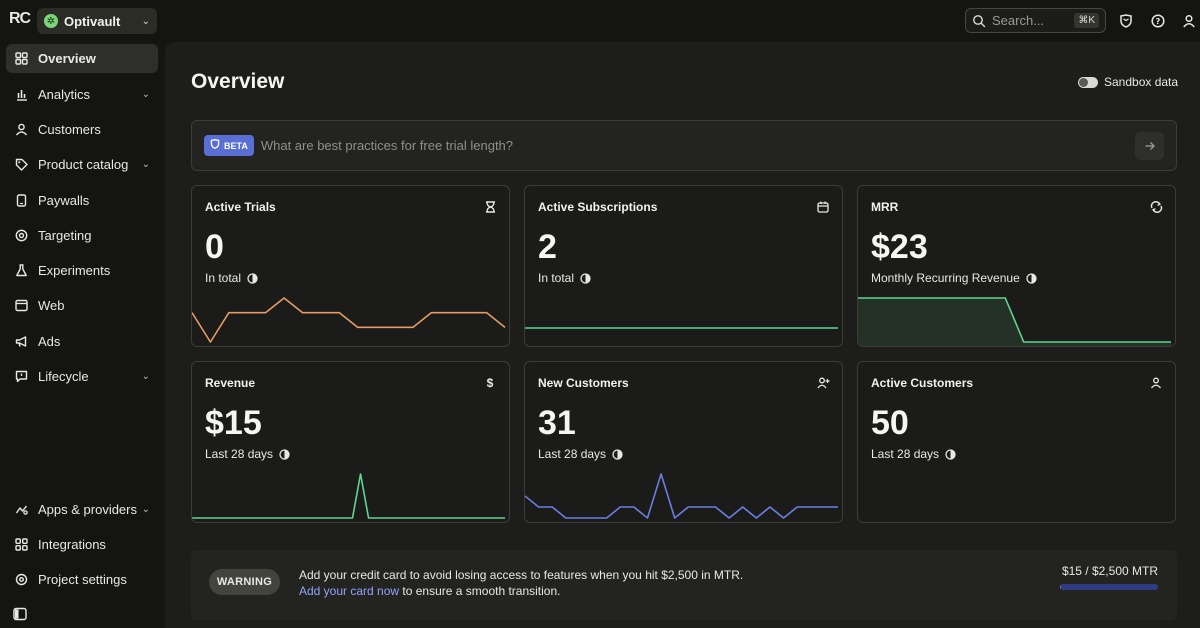 The width and height of the screenshot is (1200, 628). Describe the element at coordinates (547, 247) in the screenshot. I see `card-value: 2` at that location.